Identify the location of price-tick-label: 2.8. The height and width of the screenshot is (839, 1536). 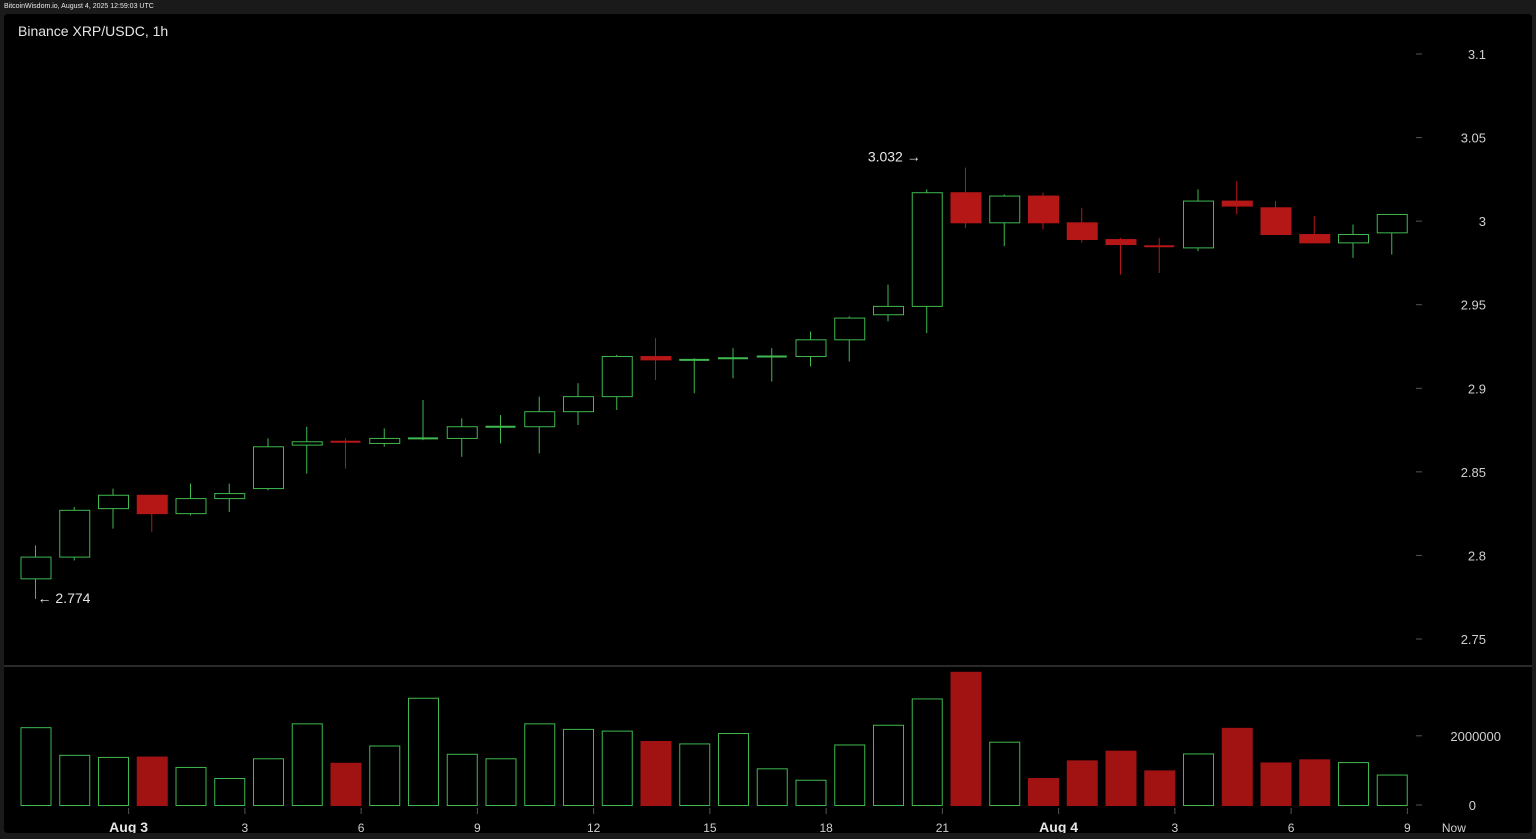
(1477, 555).